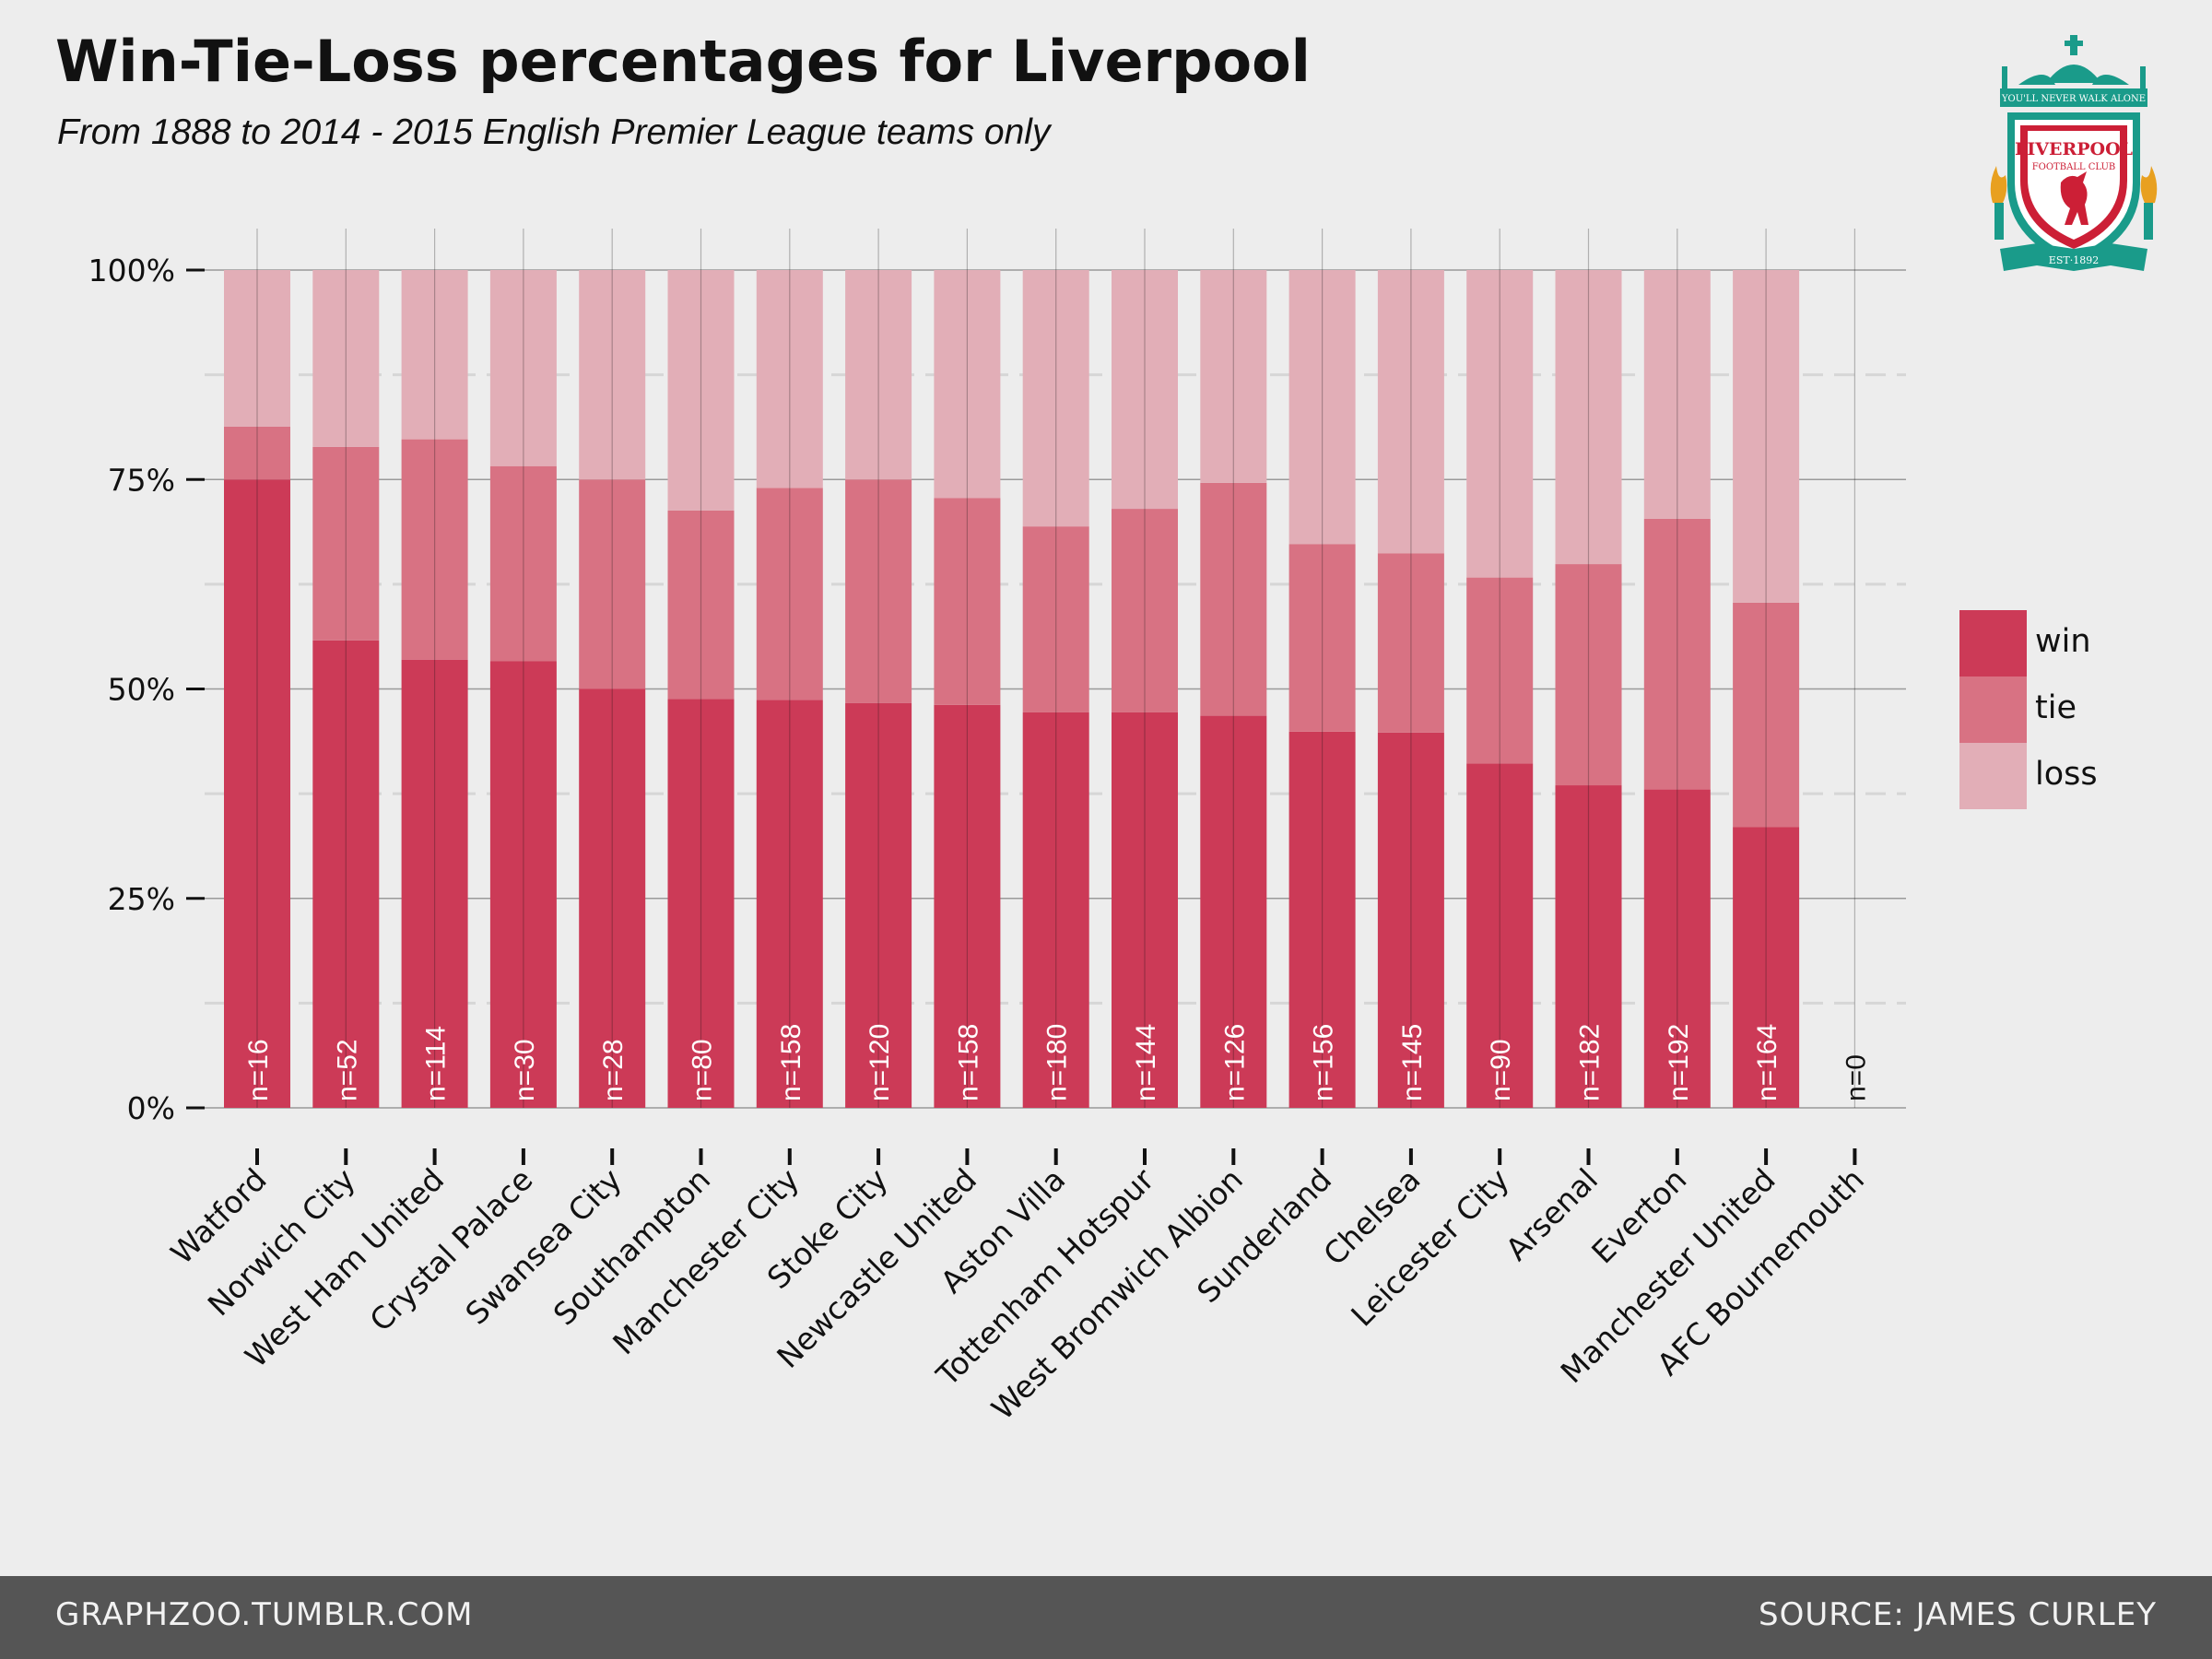 The image size is (2212, 1659). I want to click on chart-title: Win-Tie-Loss percentages for Liverpool, so click(683, 61).